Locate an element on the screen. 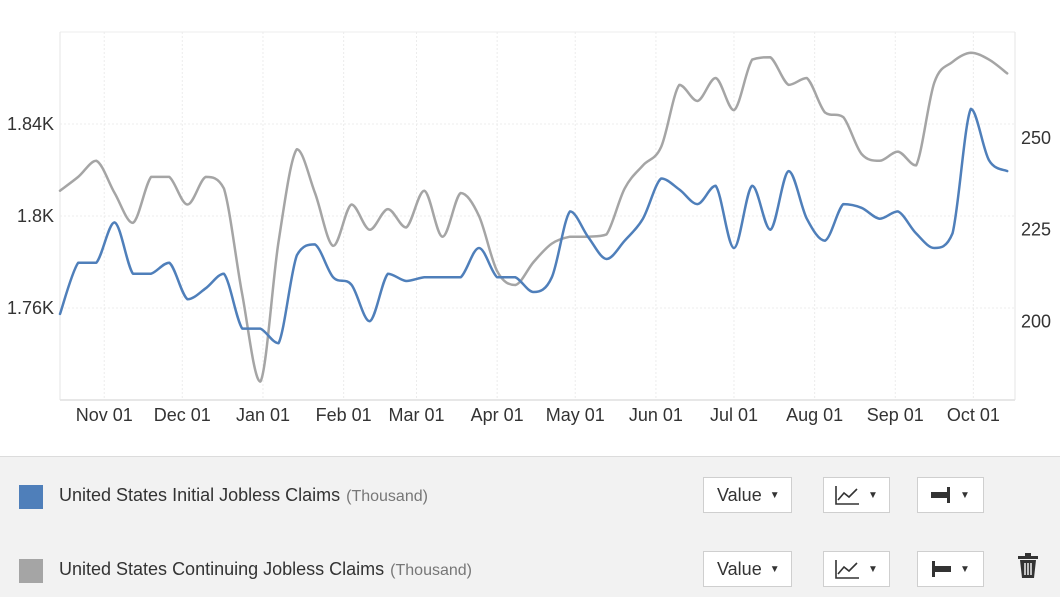  x-tick-label: Sep 01 is located at coordinates (895, 415).